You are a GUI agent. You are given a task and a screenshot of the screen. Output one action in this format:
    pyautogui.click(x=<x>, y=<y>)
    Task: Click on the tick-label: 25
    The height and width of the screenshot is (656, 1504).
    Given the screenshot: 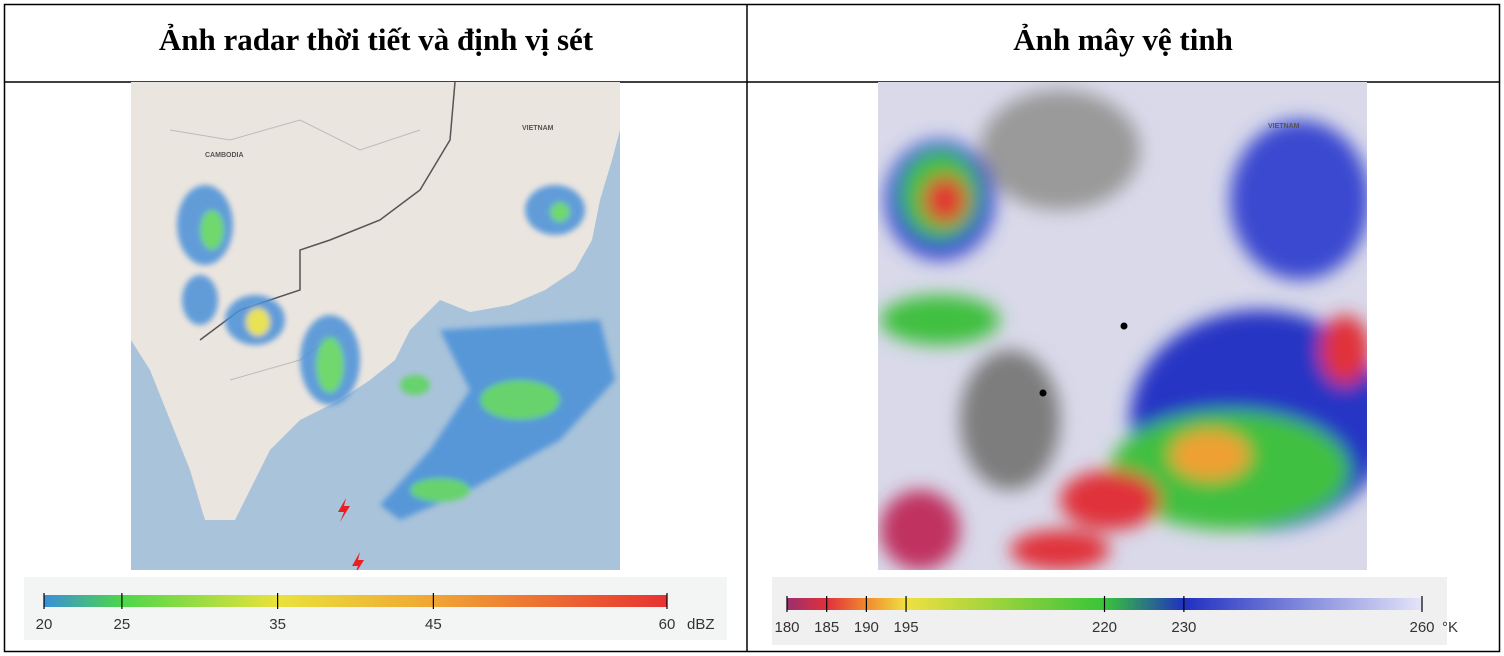 What is the action you would take?
    pyautogui.click(x=122, y=624)
    